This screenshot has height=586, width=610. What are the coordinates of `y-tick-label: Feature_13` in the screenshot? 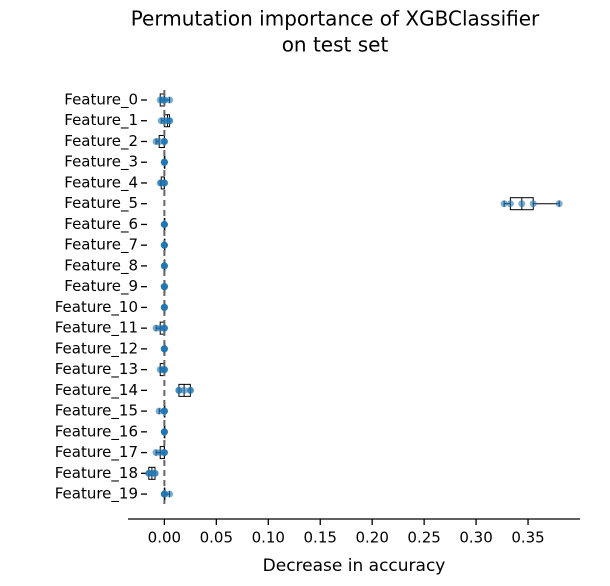 It's located at (96, 369).